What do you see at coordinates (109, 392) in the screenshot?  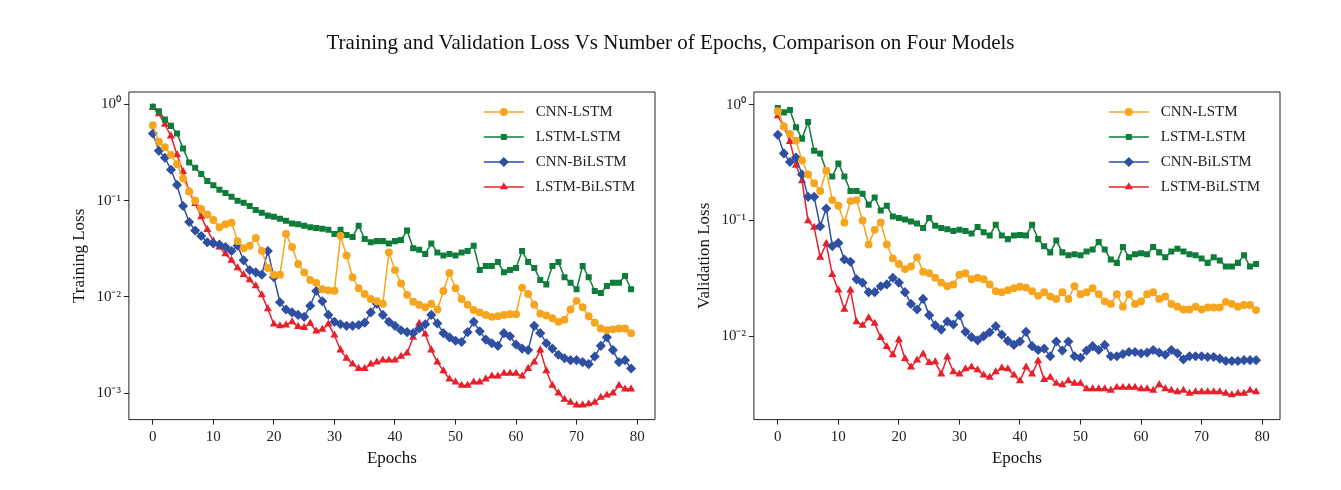 I see `y-tick-label: 10⁻³` at bounding box center [109, 392].